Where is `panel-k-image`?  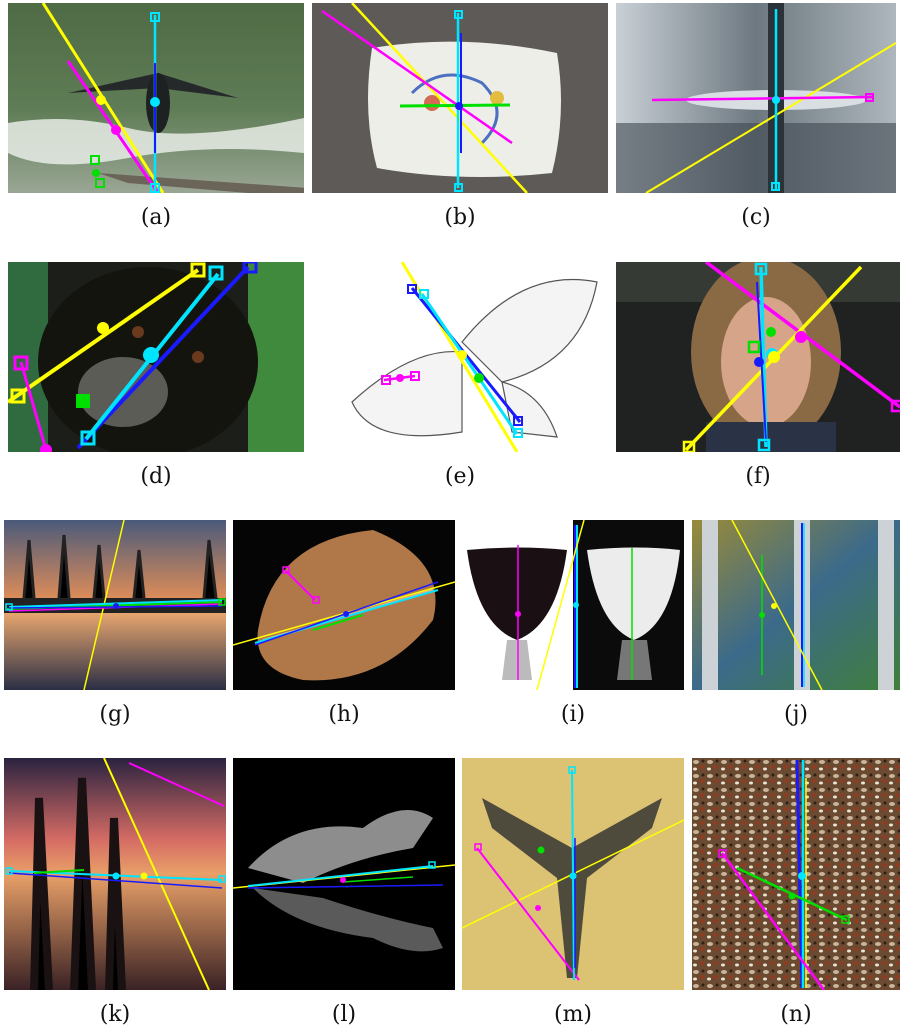 panel-k-image is located at coordinates (115, 874).